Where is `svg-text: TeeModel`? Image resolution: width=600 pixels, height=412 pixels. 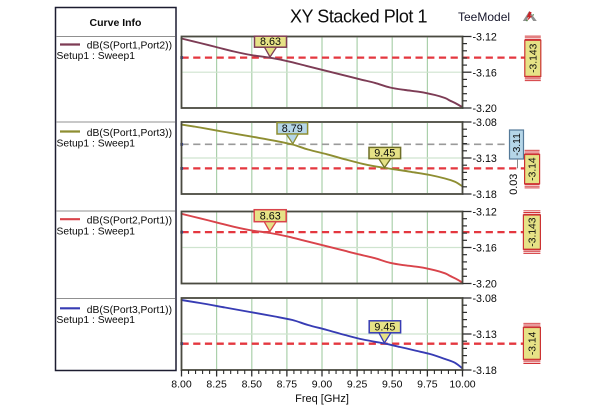
svg-text: TeeModel is located at coordinates (484, 17).